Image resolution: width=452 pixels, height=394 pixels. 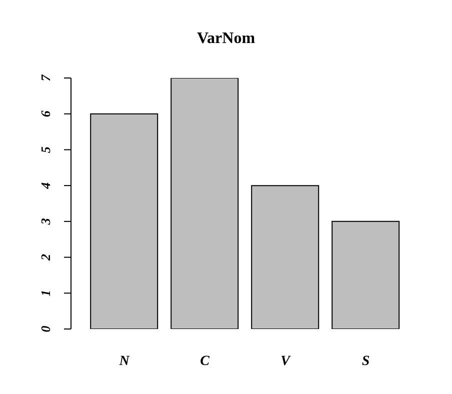 I want to click on y-tick-label: 2, so click(x=45, y=258).